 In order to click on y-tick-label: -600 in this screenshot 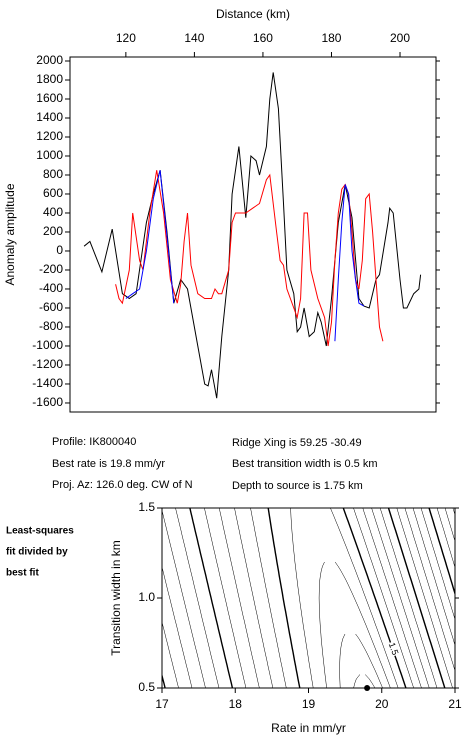, I will do `click(51, 307)`.